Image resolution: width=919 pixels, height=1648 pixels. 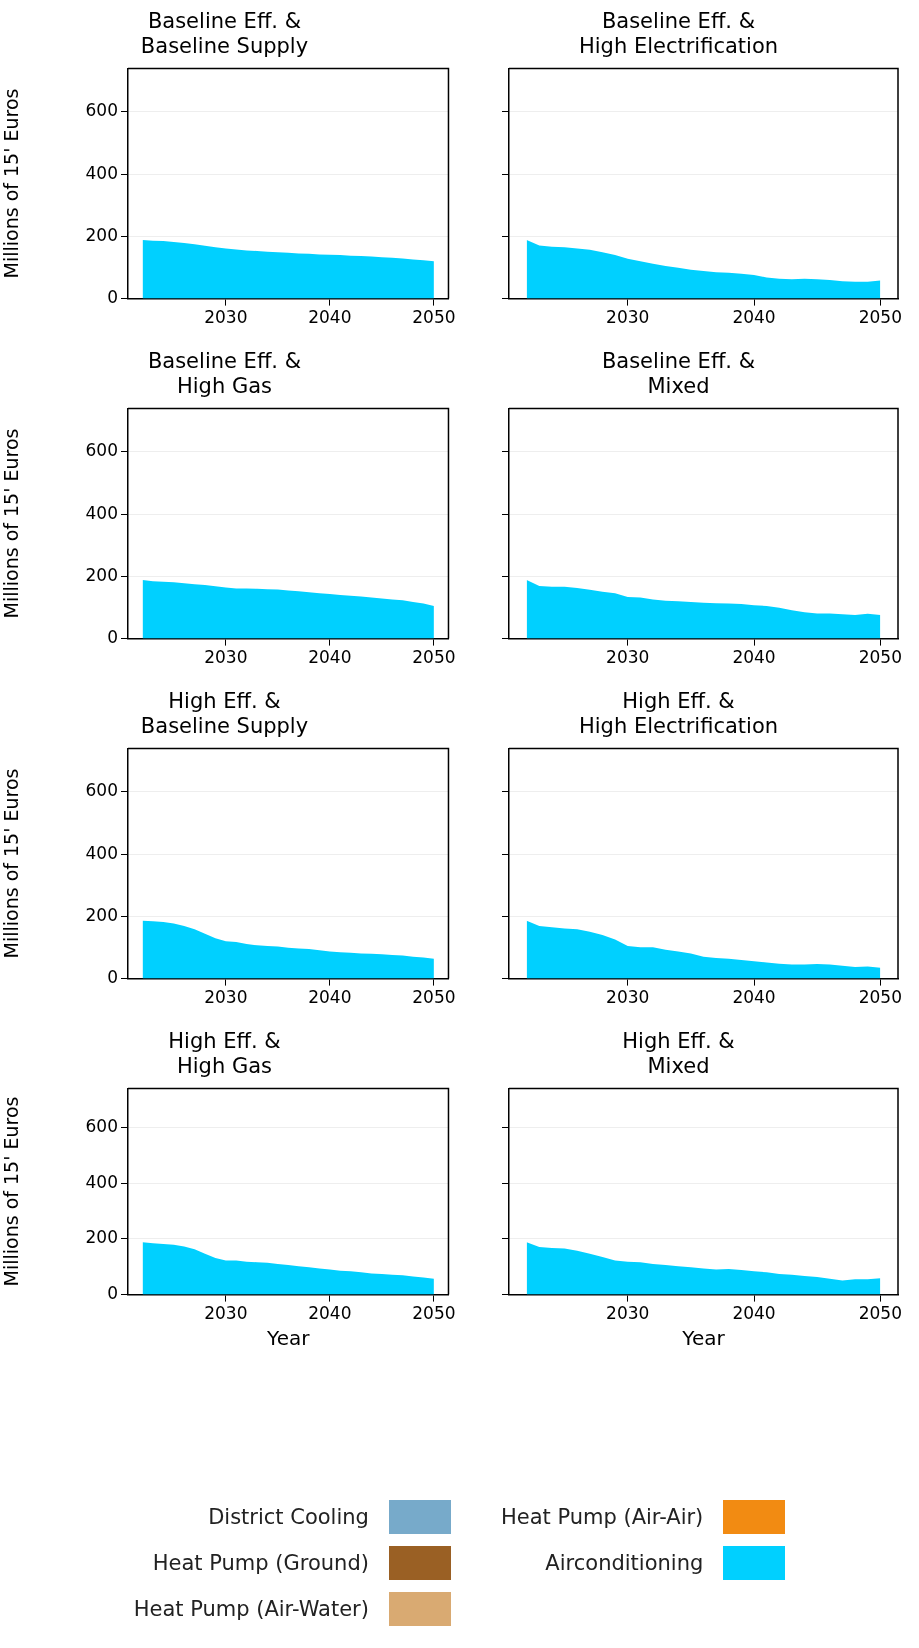 What do you see at coordinates (224, 374) in the screenshot?
I see `chart-title: Baseline Eff. & High Gas` at bounding box center [224, 374].